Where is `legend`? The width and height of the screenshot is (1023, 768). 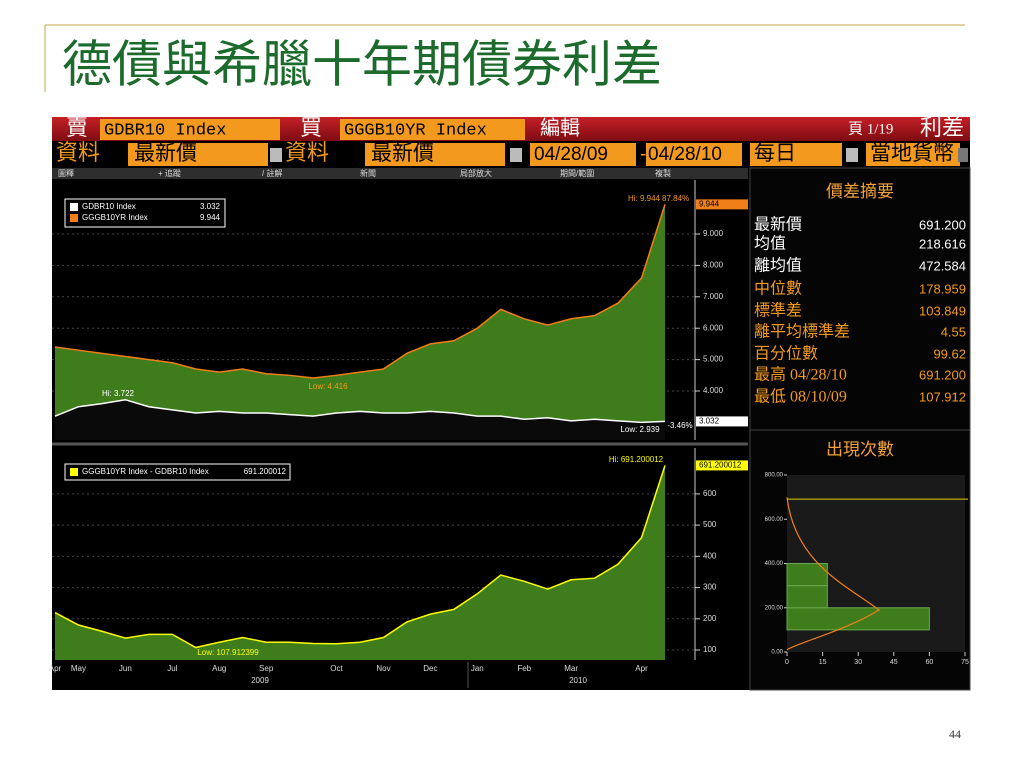 legend is located at coordinates (177, 472).